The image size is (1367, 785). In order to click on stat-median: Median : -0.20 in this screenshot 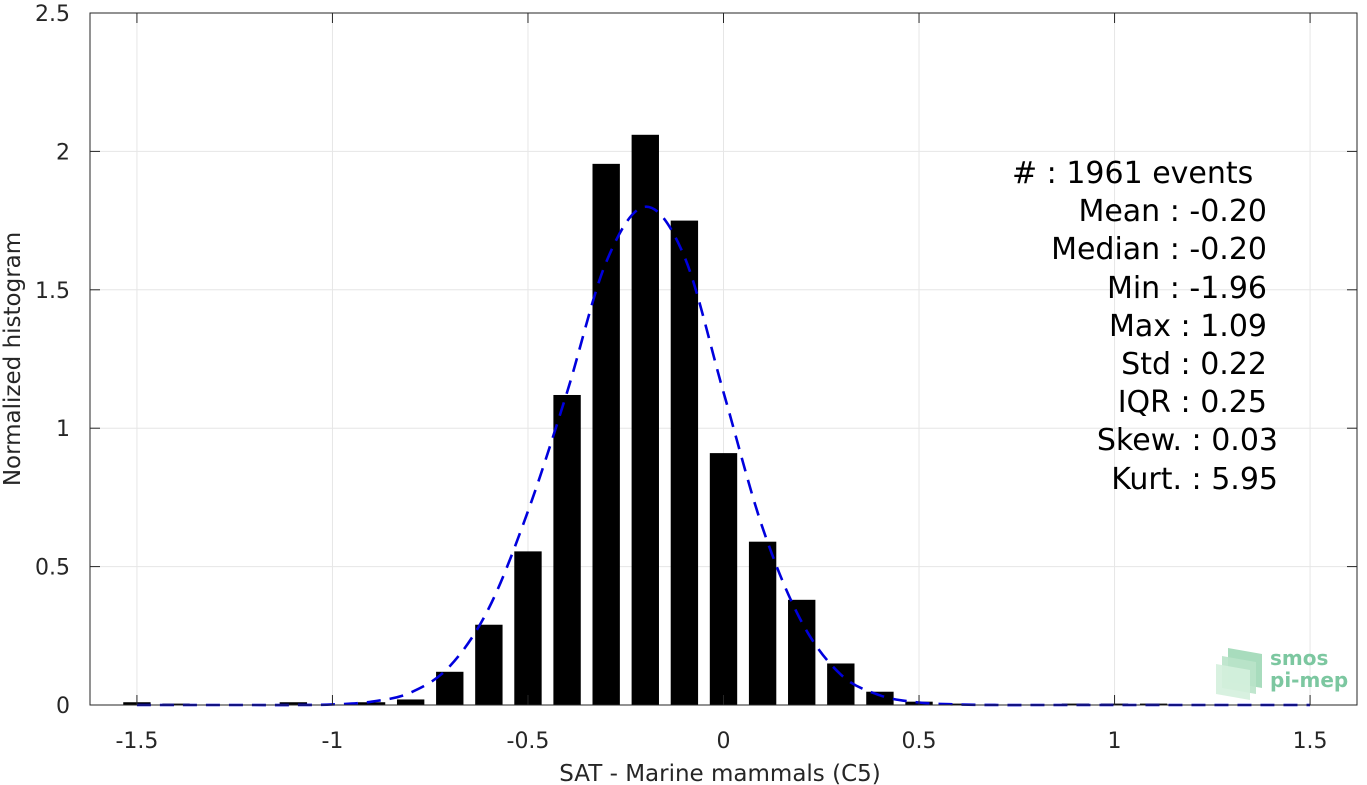, I will do `click(1159, 249)`.